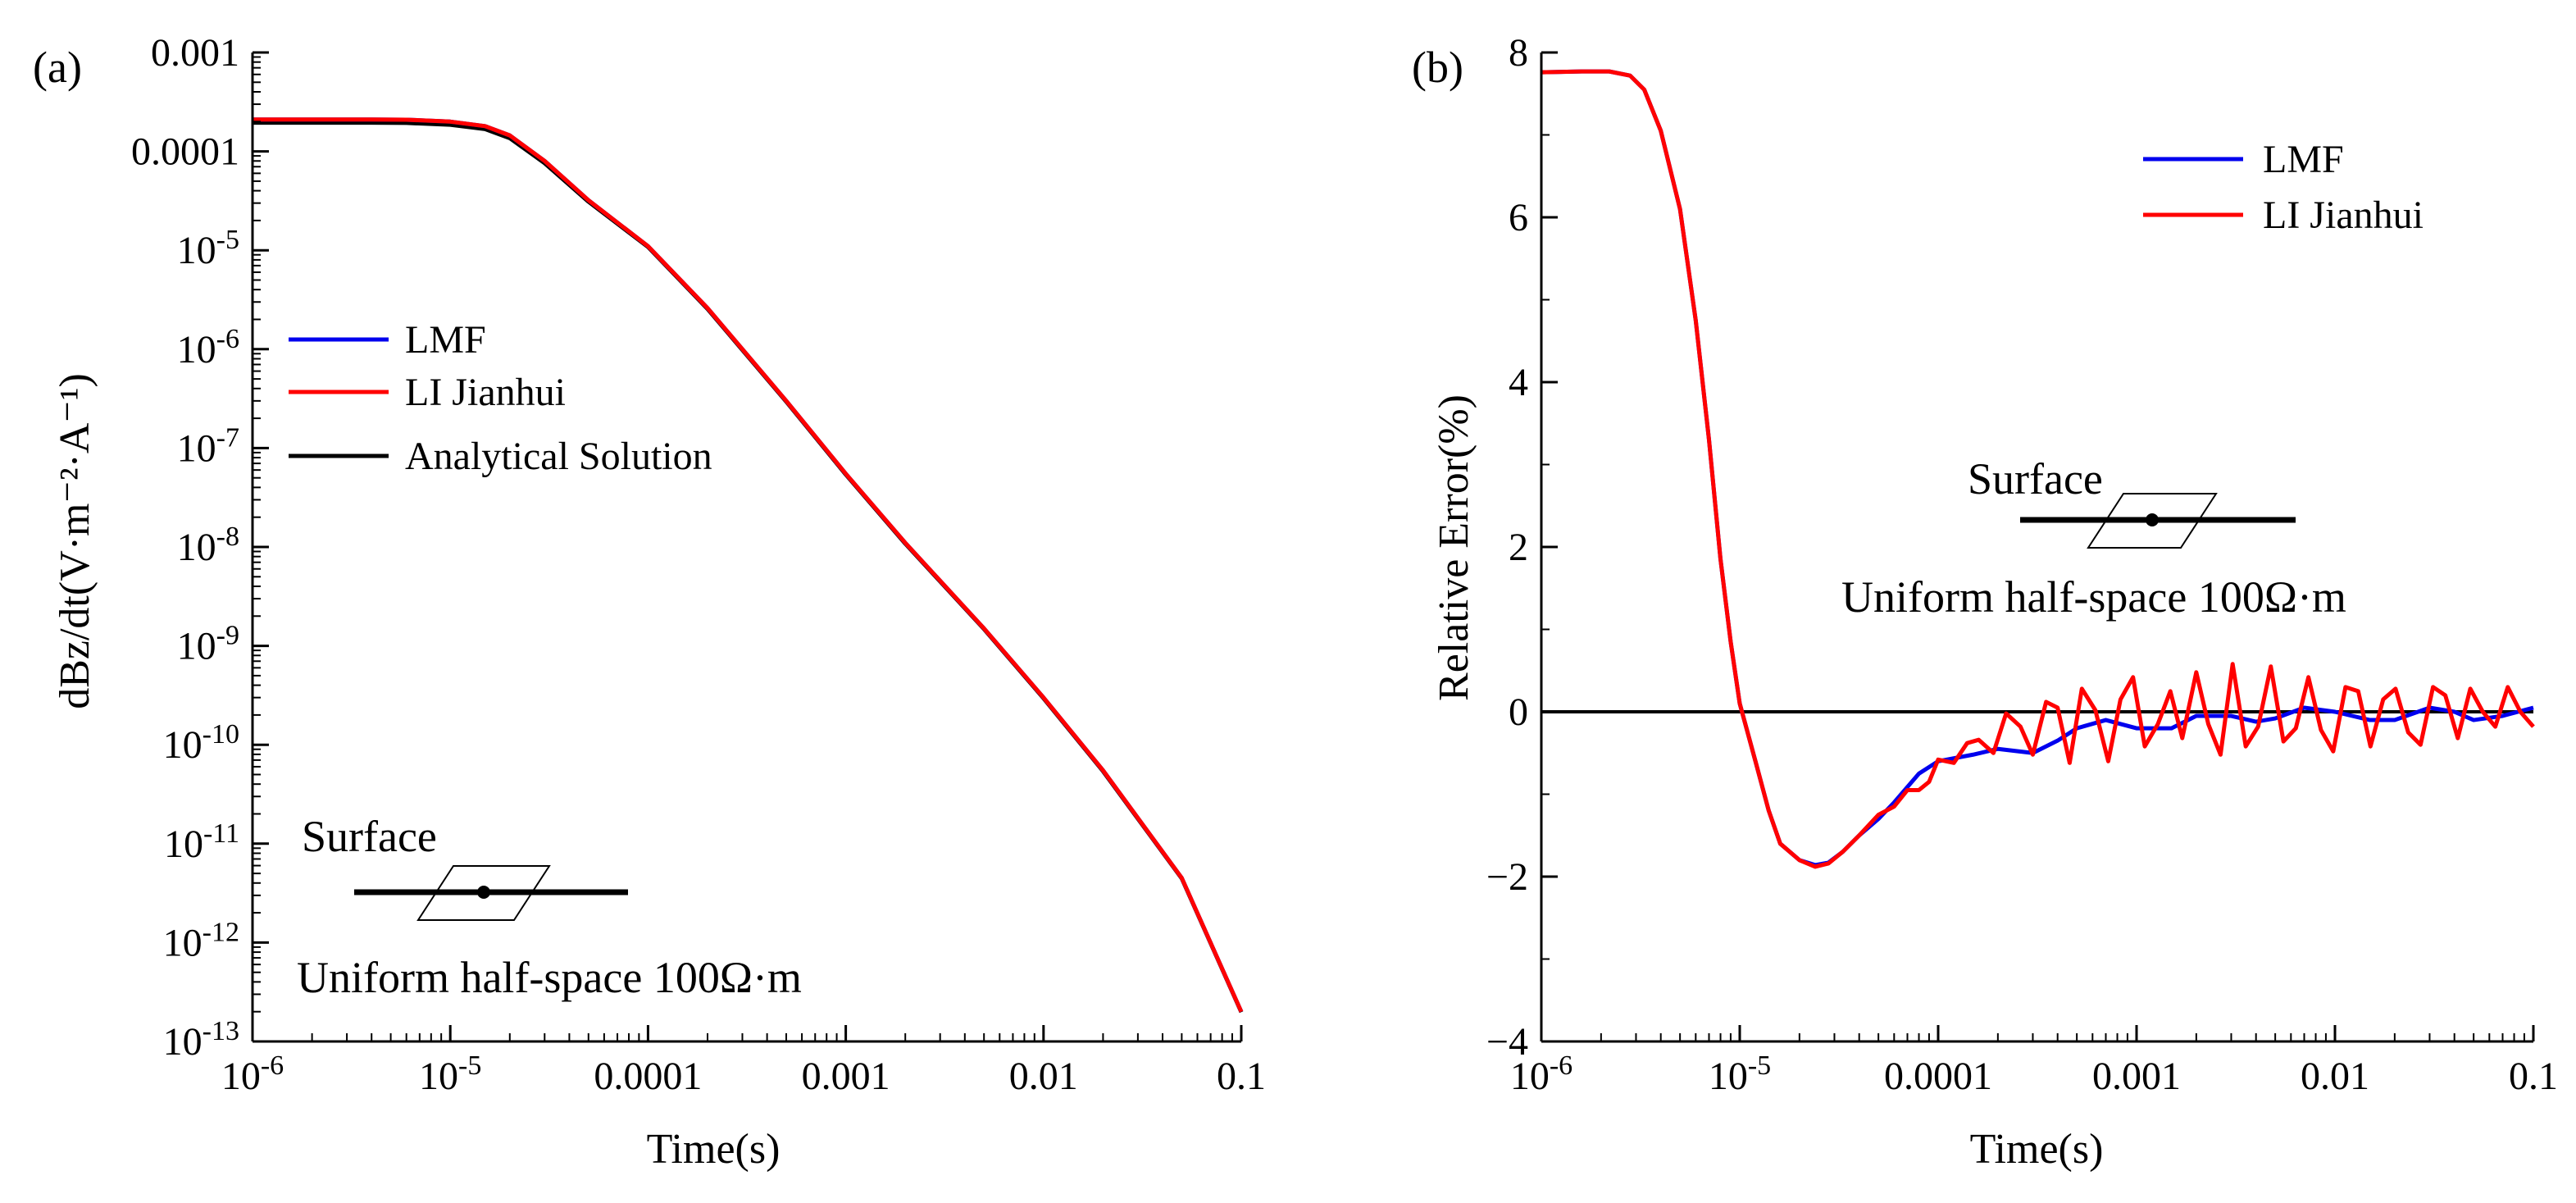 This screenshot has width=2576, height=1203. Describe the element at coordinates (486, 392) in the screenshot. I see `panel-a-legend-label-li: LI Jianhui` at that location.